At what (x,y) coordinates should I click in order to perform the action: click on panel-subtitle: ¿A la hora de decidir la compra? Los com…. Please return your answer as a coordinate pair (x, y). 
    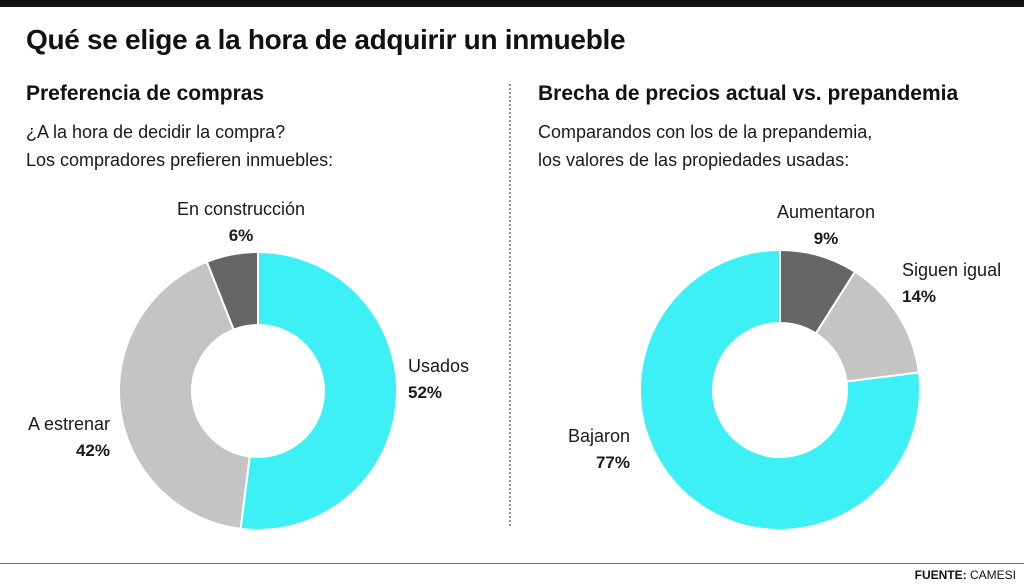
    Looking at the image, I should click on (179, 146).